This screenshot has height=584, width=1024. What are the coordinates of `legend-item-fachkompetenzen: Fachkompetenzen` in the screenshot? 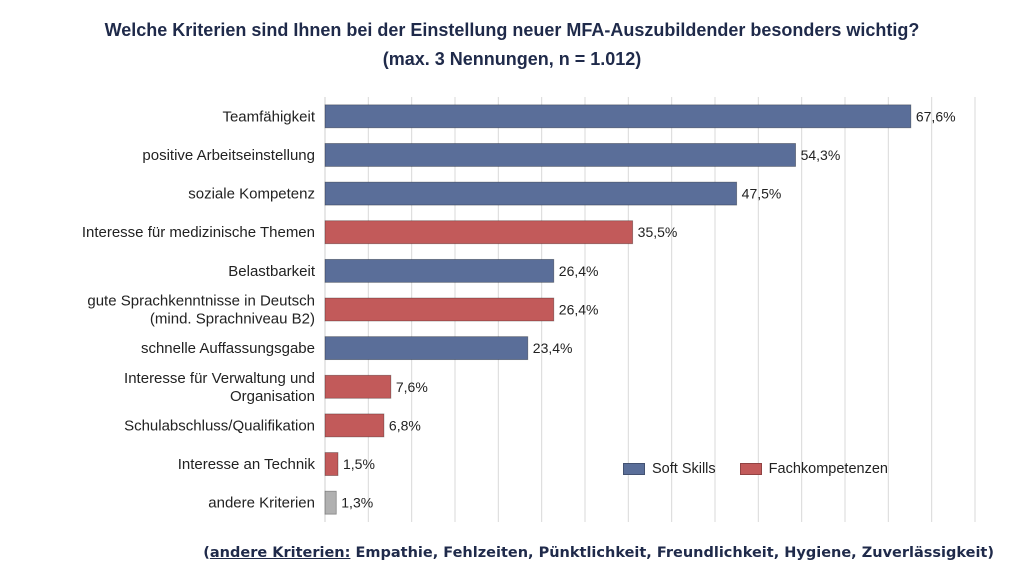 It's located at (813, 469).